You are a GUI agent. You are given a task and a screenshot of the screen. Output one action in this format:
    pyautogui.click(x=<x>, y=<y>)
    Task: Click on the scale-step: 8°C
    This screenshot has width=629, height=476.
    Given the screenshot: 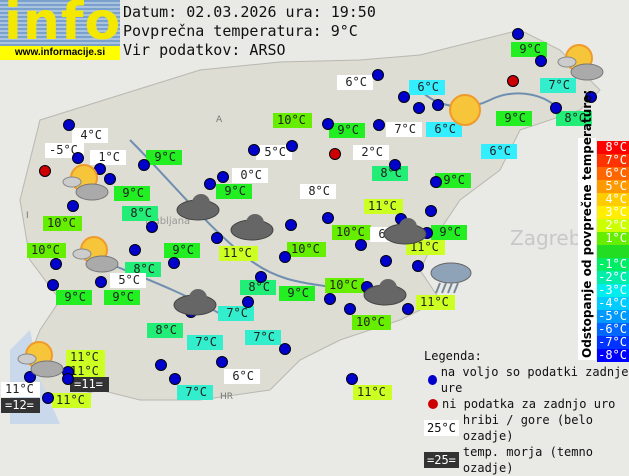 What is the action you would take?
    pyautogui.click(x=613, y=147)
    